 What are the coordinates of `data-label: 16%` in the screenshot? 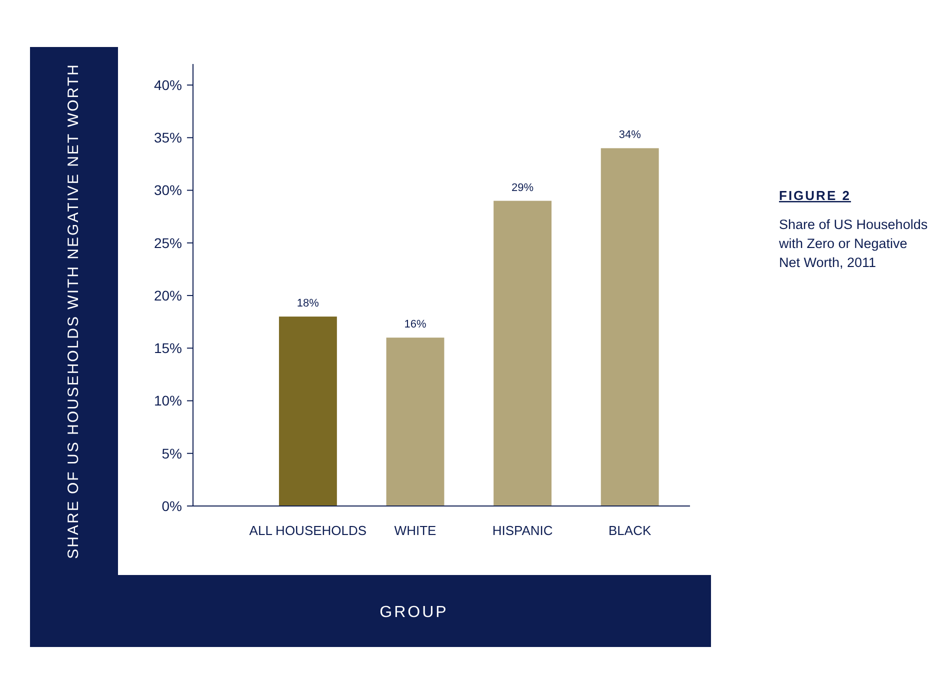 It's located at (415, 324).